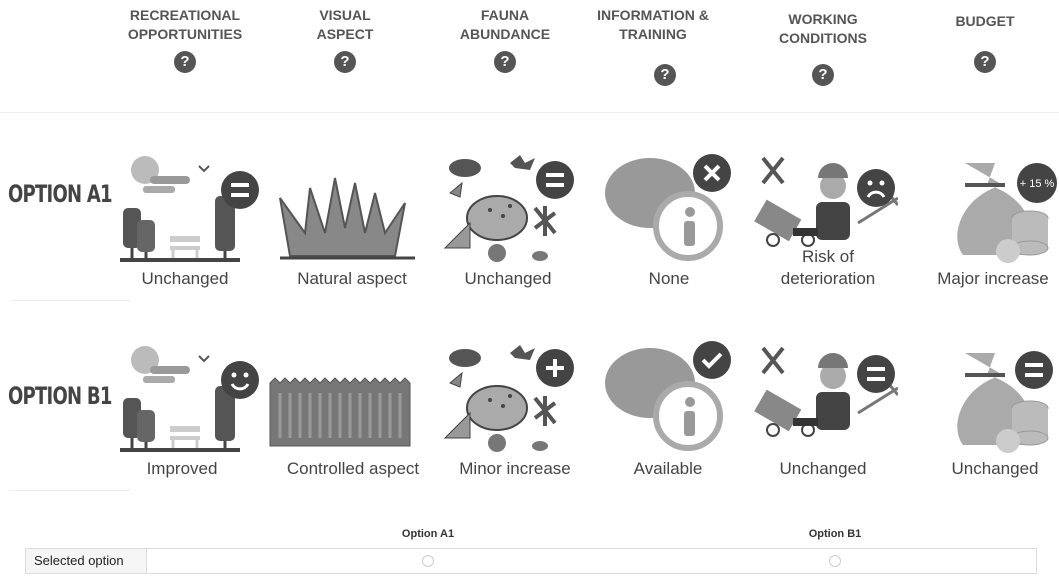  Describe the element at coordinates (345, 24) in the screenshot. I see `attribute-header: VISUAL ASPECT` at that location.